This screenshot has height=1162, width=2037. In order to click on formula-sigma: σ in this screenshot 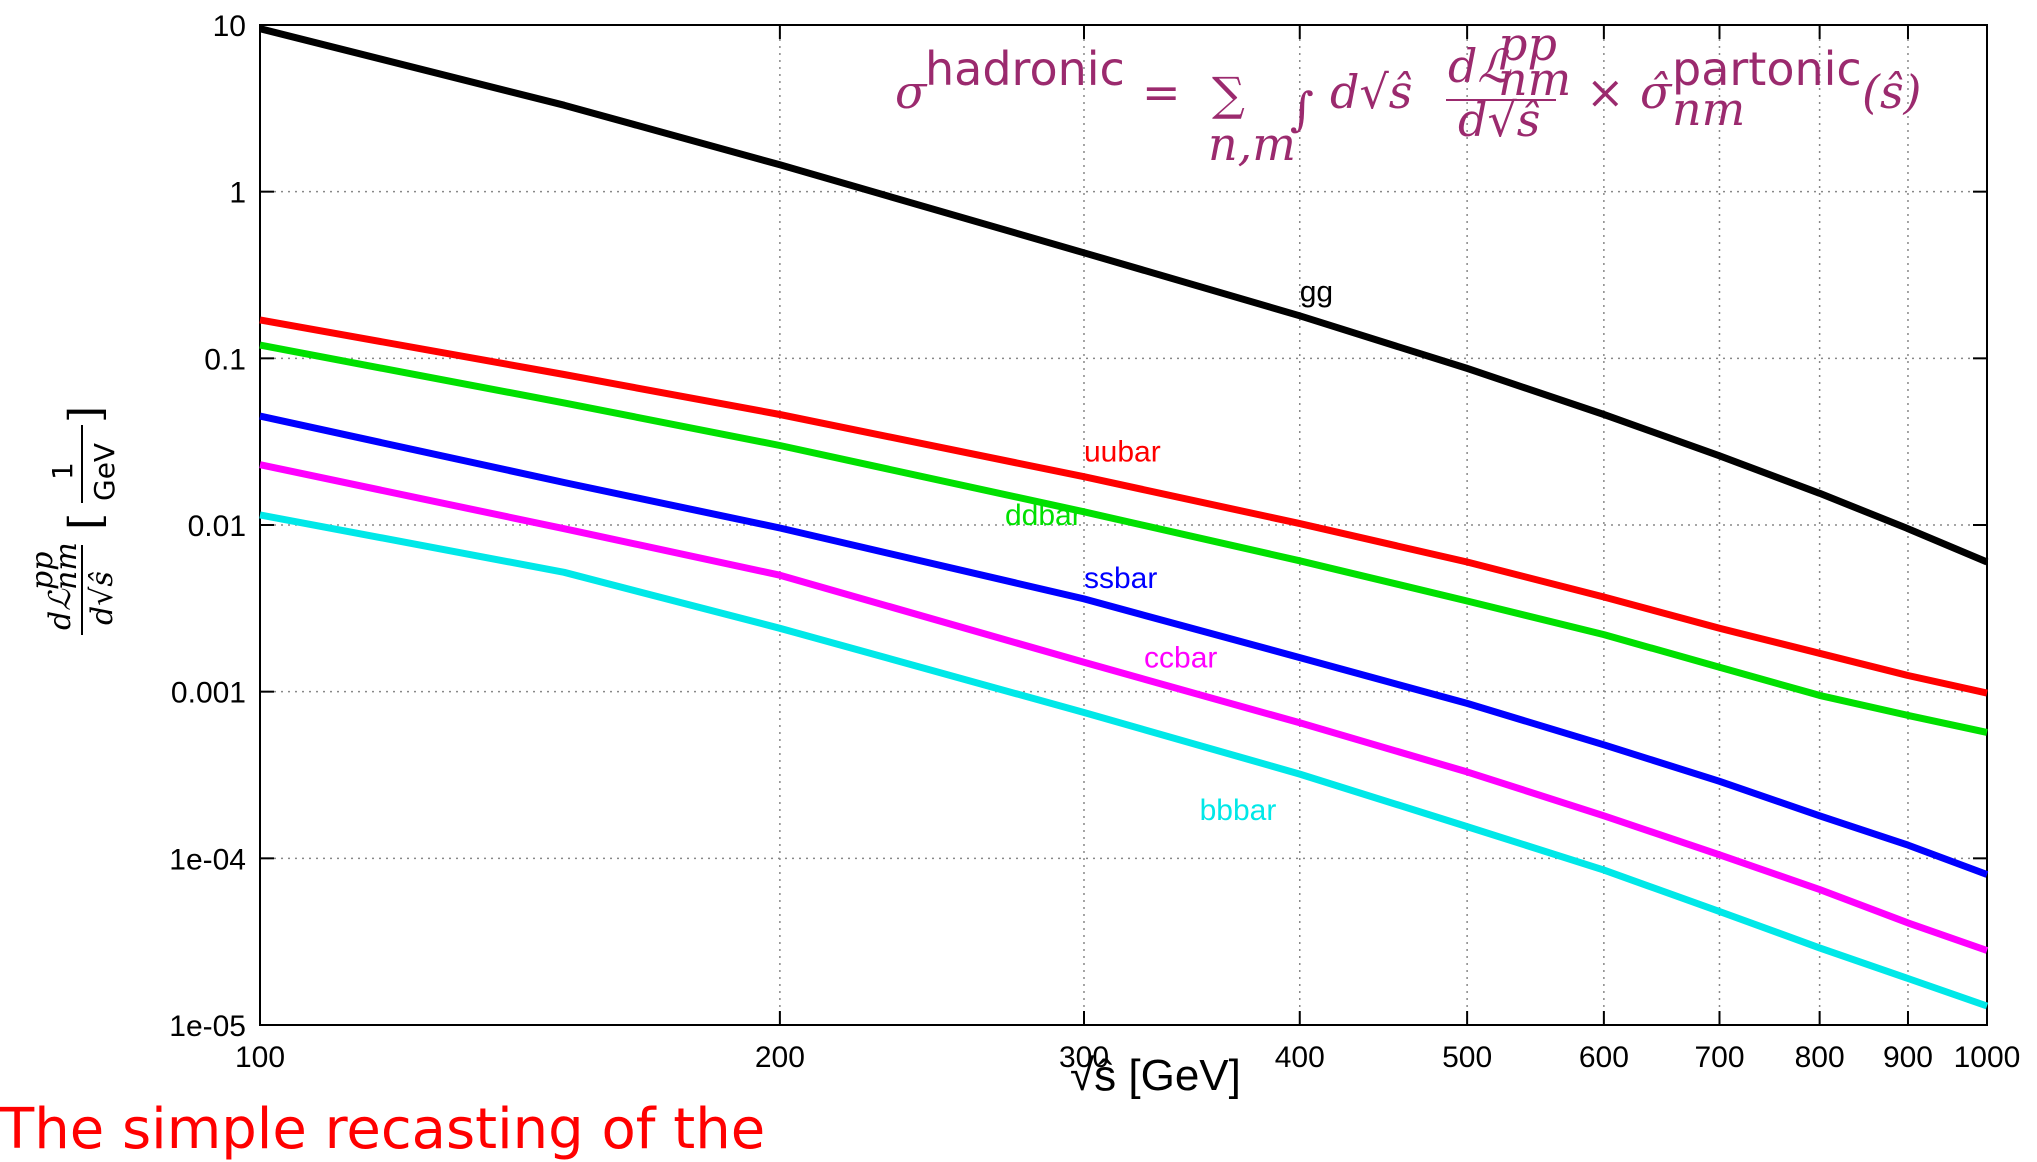, I will do `click(911, 92)`.